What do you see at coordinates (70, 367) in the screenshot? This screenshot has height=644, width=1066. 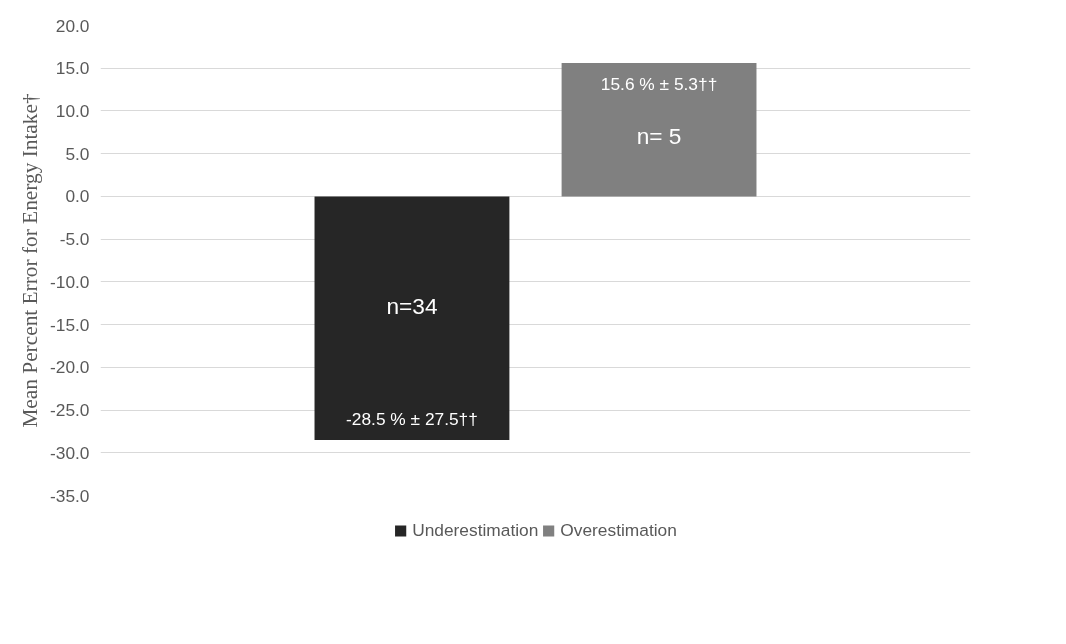 I see `y-tick-label: -20.0` at bounding box center [70, 367].